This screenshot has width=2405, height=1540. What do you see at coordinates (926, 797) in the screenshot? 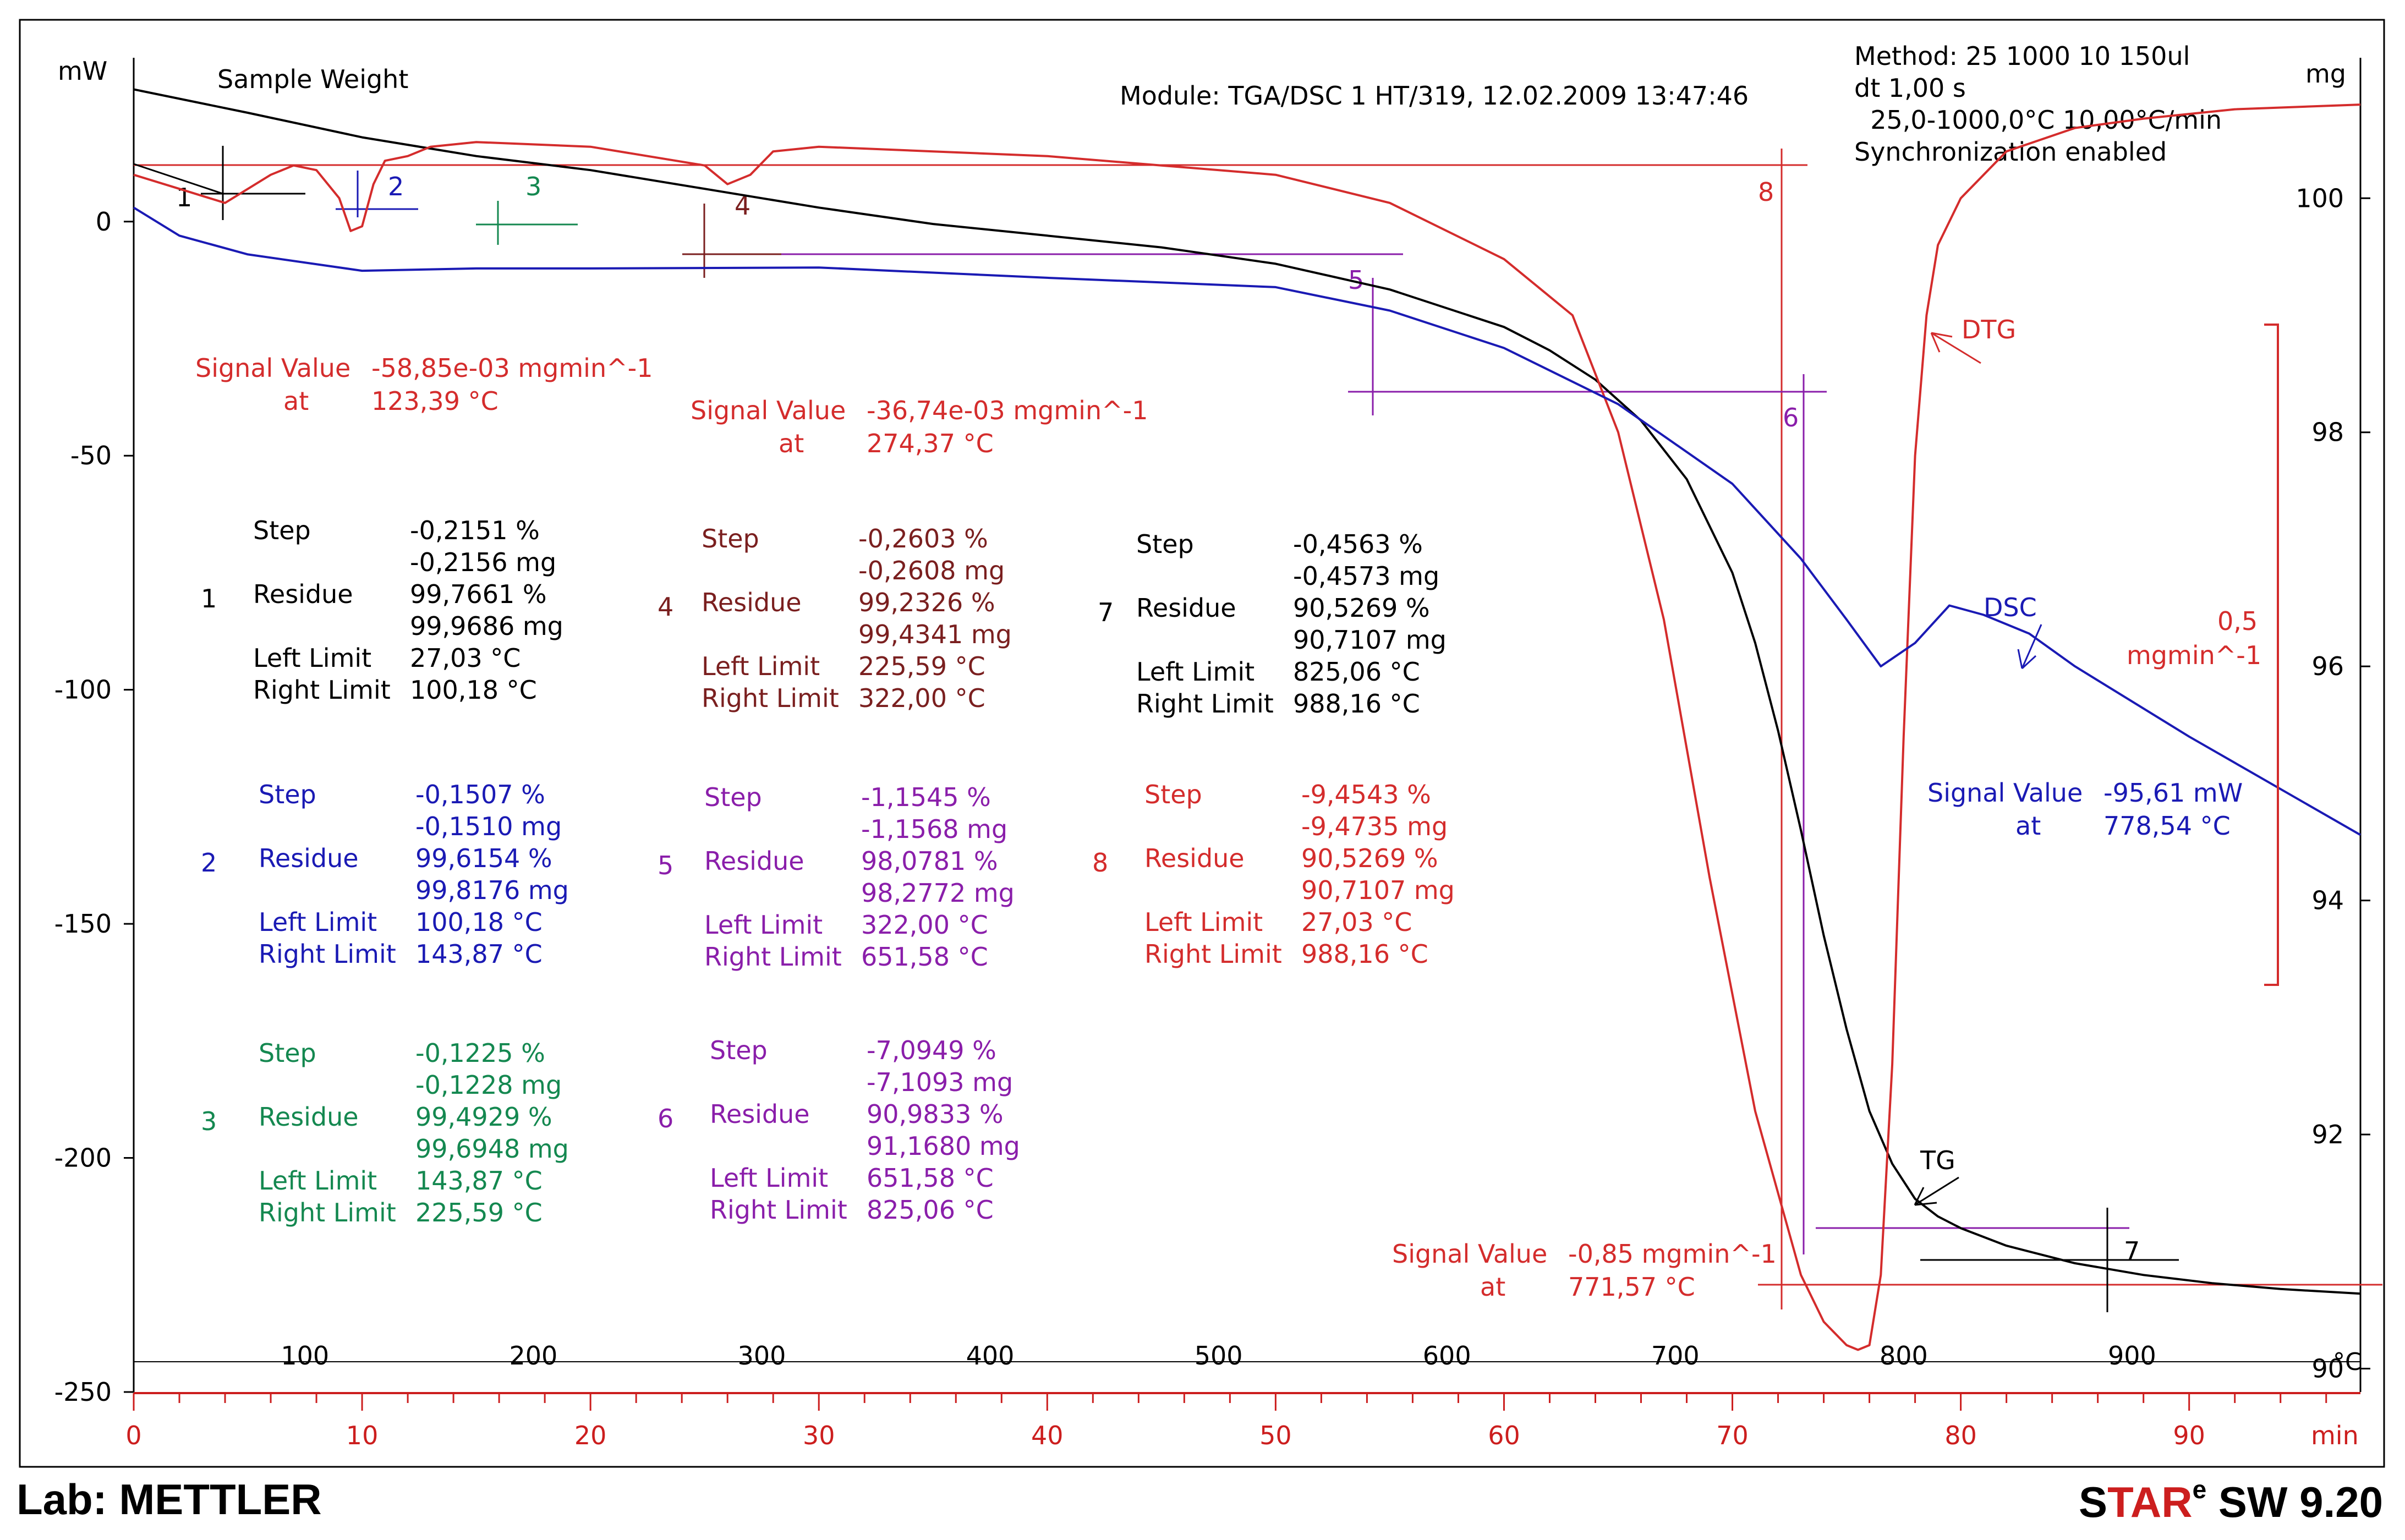
I see `step-5-step-pct: -1,1545 %` at bounding box center [926, 797].